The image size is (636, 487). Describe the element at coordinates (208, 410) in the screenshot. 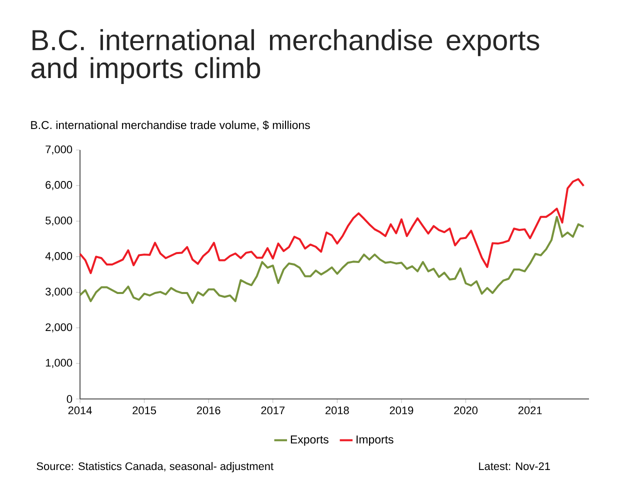

I see `x-tick-label: 2016` at that location.